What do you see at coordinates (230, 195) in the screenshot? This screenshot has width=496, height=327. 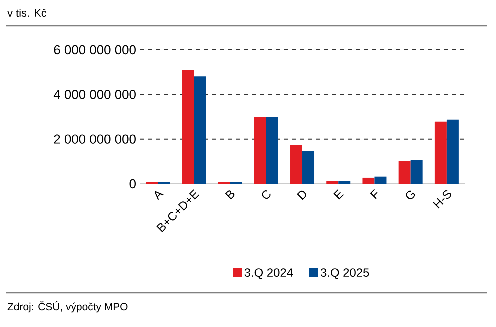 I see `x-tick-label: B` at bounding box center [230, 195].